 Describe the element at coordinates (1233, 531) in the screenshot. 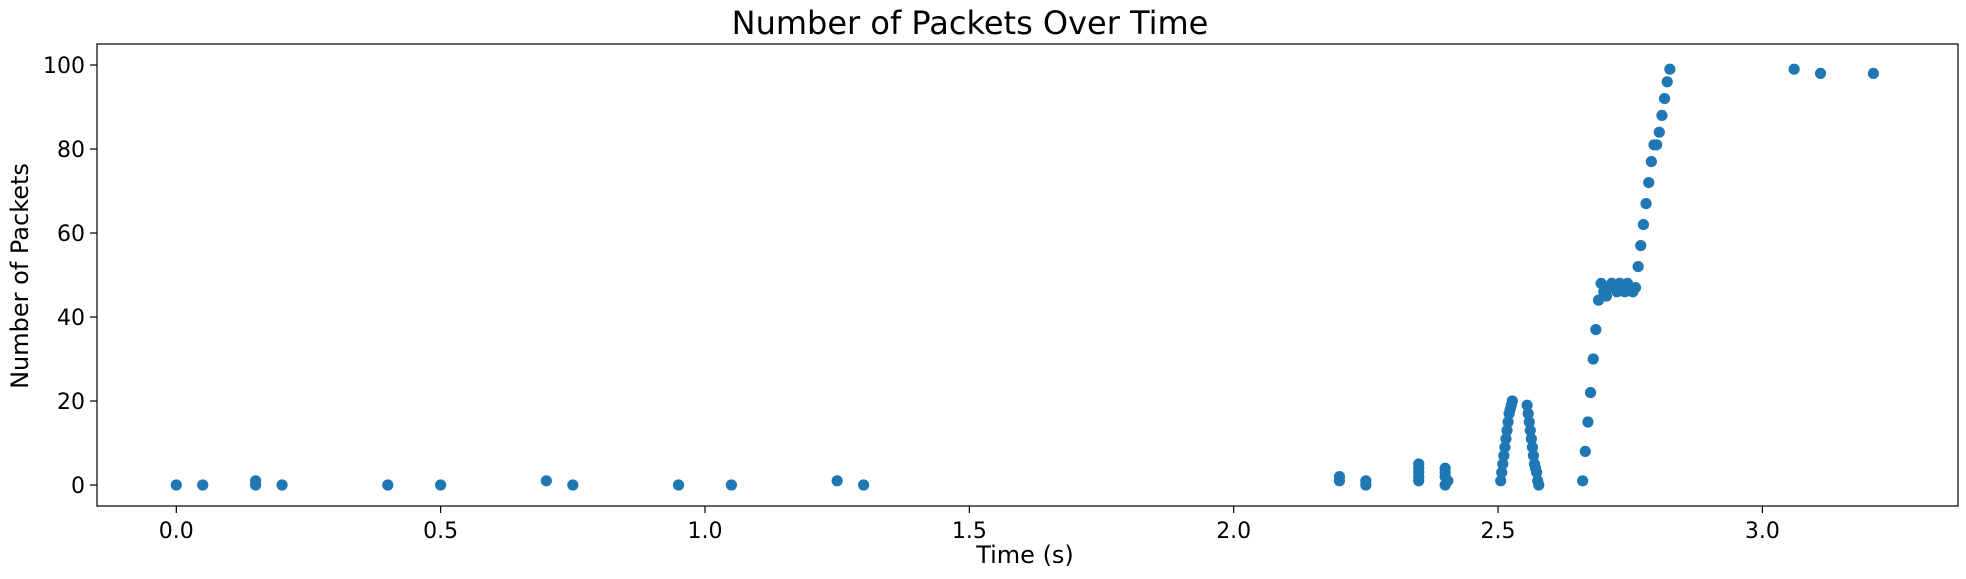

I see `x-tick-label: 2.0` at that location.